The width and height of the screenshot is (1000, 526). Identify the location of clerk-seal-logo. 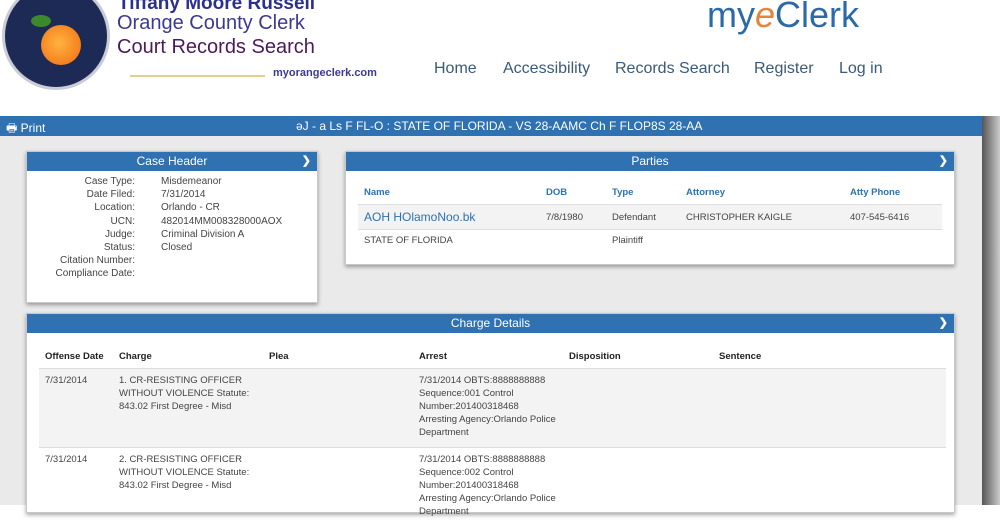
(56, 45).